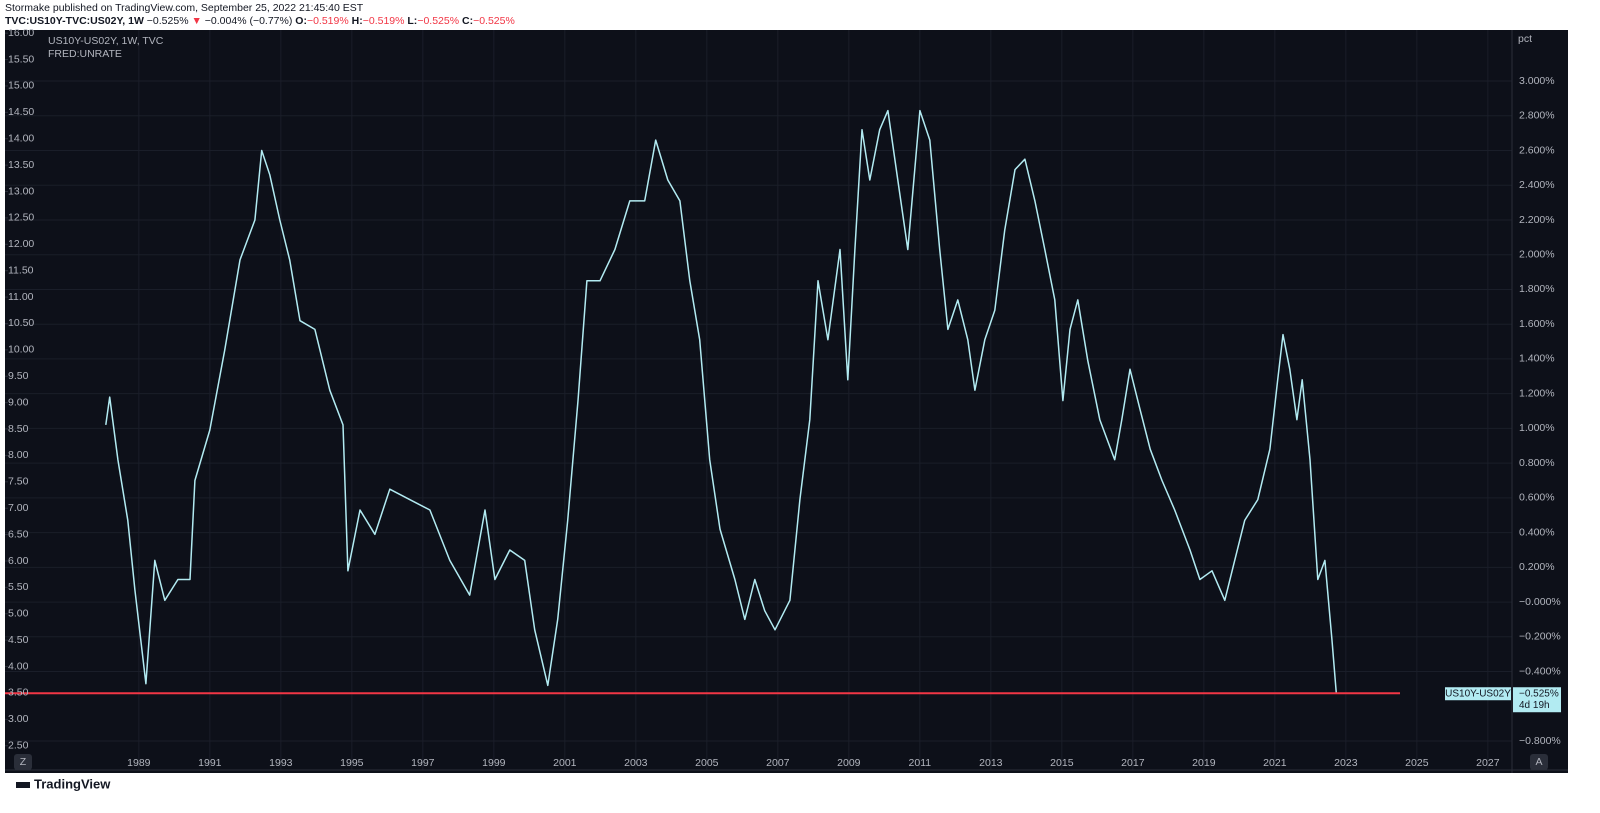 This screenshot has width=1600, height=813. Describe the element at coordinates (328, 21) in the screenshot. I see `o: −0.519%` at that location.